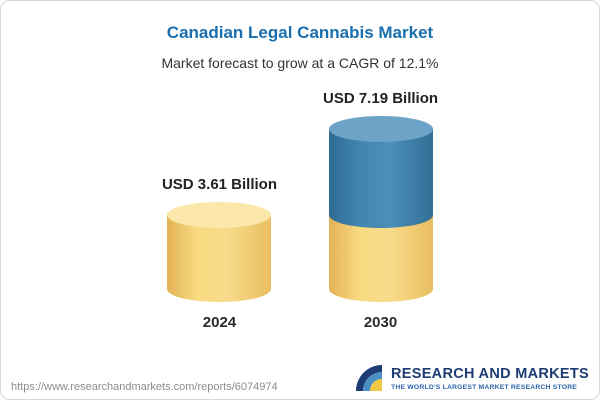 The height and width of the screenshot is (400, 600). I want to click on value-label-2030: USD 7.19 Billion, so click(381, 98).